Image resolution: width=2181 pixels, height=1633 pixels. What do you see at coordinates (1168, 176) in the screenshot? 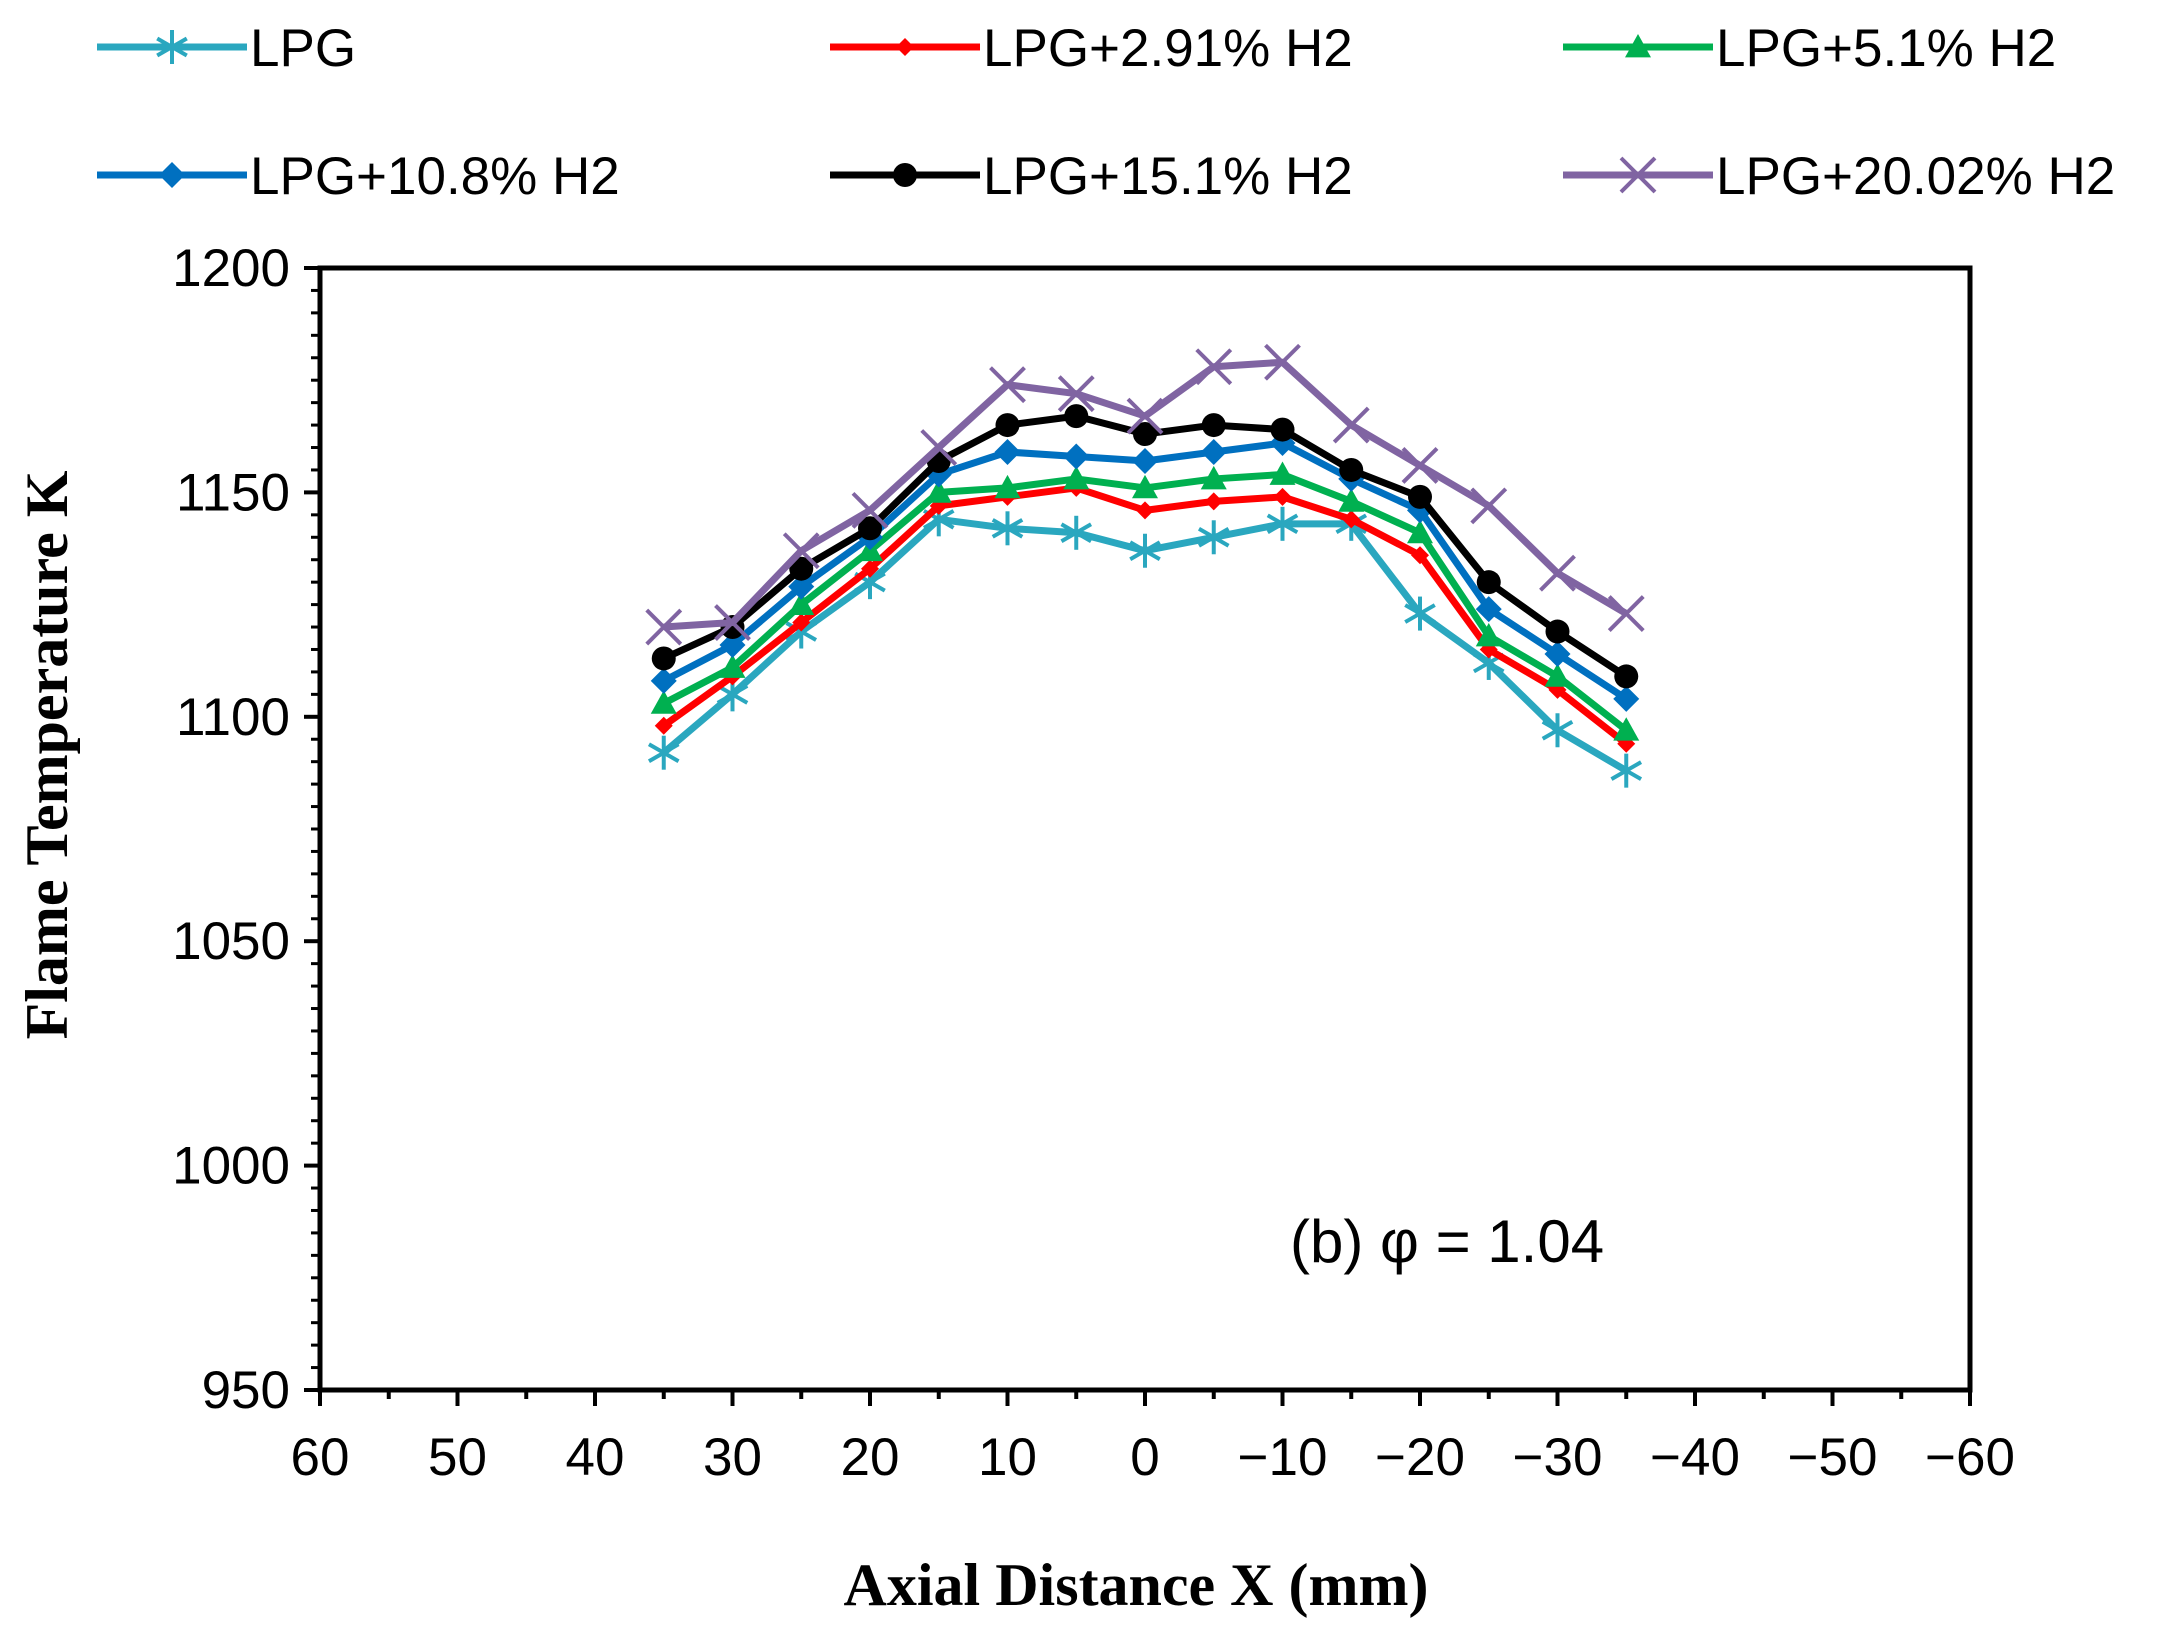
I see `legend-label: LPG+15.1% H2` at bounding box center [1168, 176].